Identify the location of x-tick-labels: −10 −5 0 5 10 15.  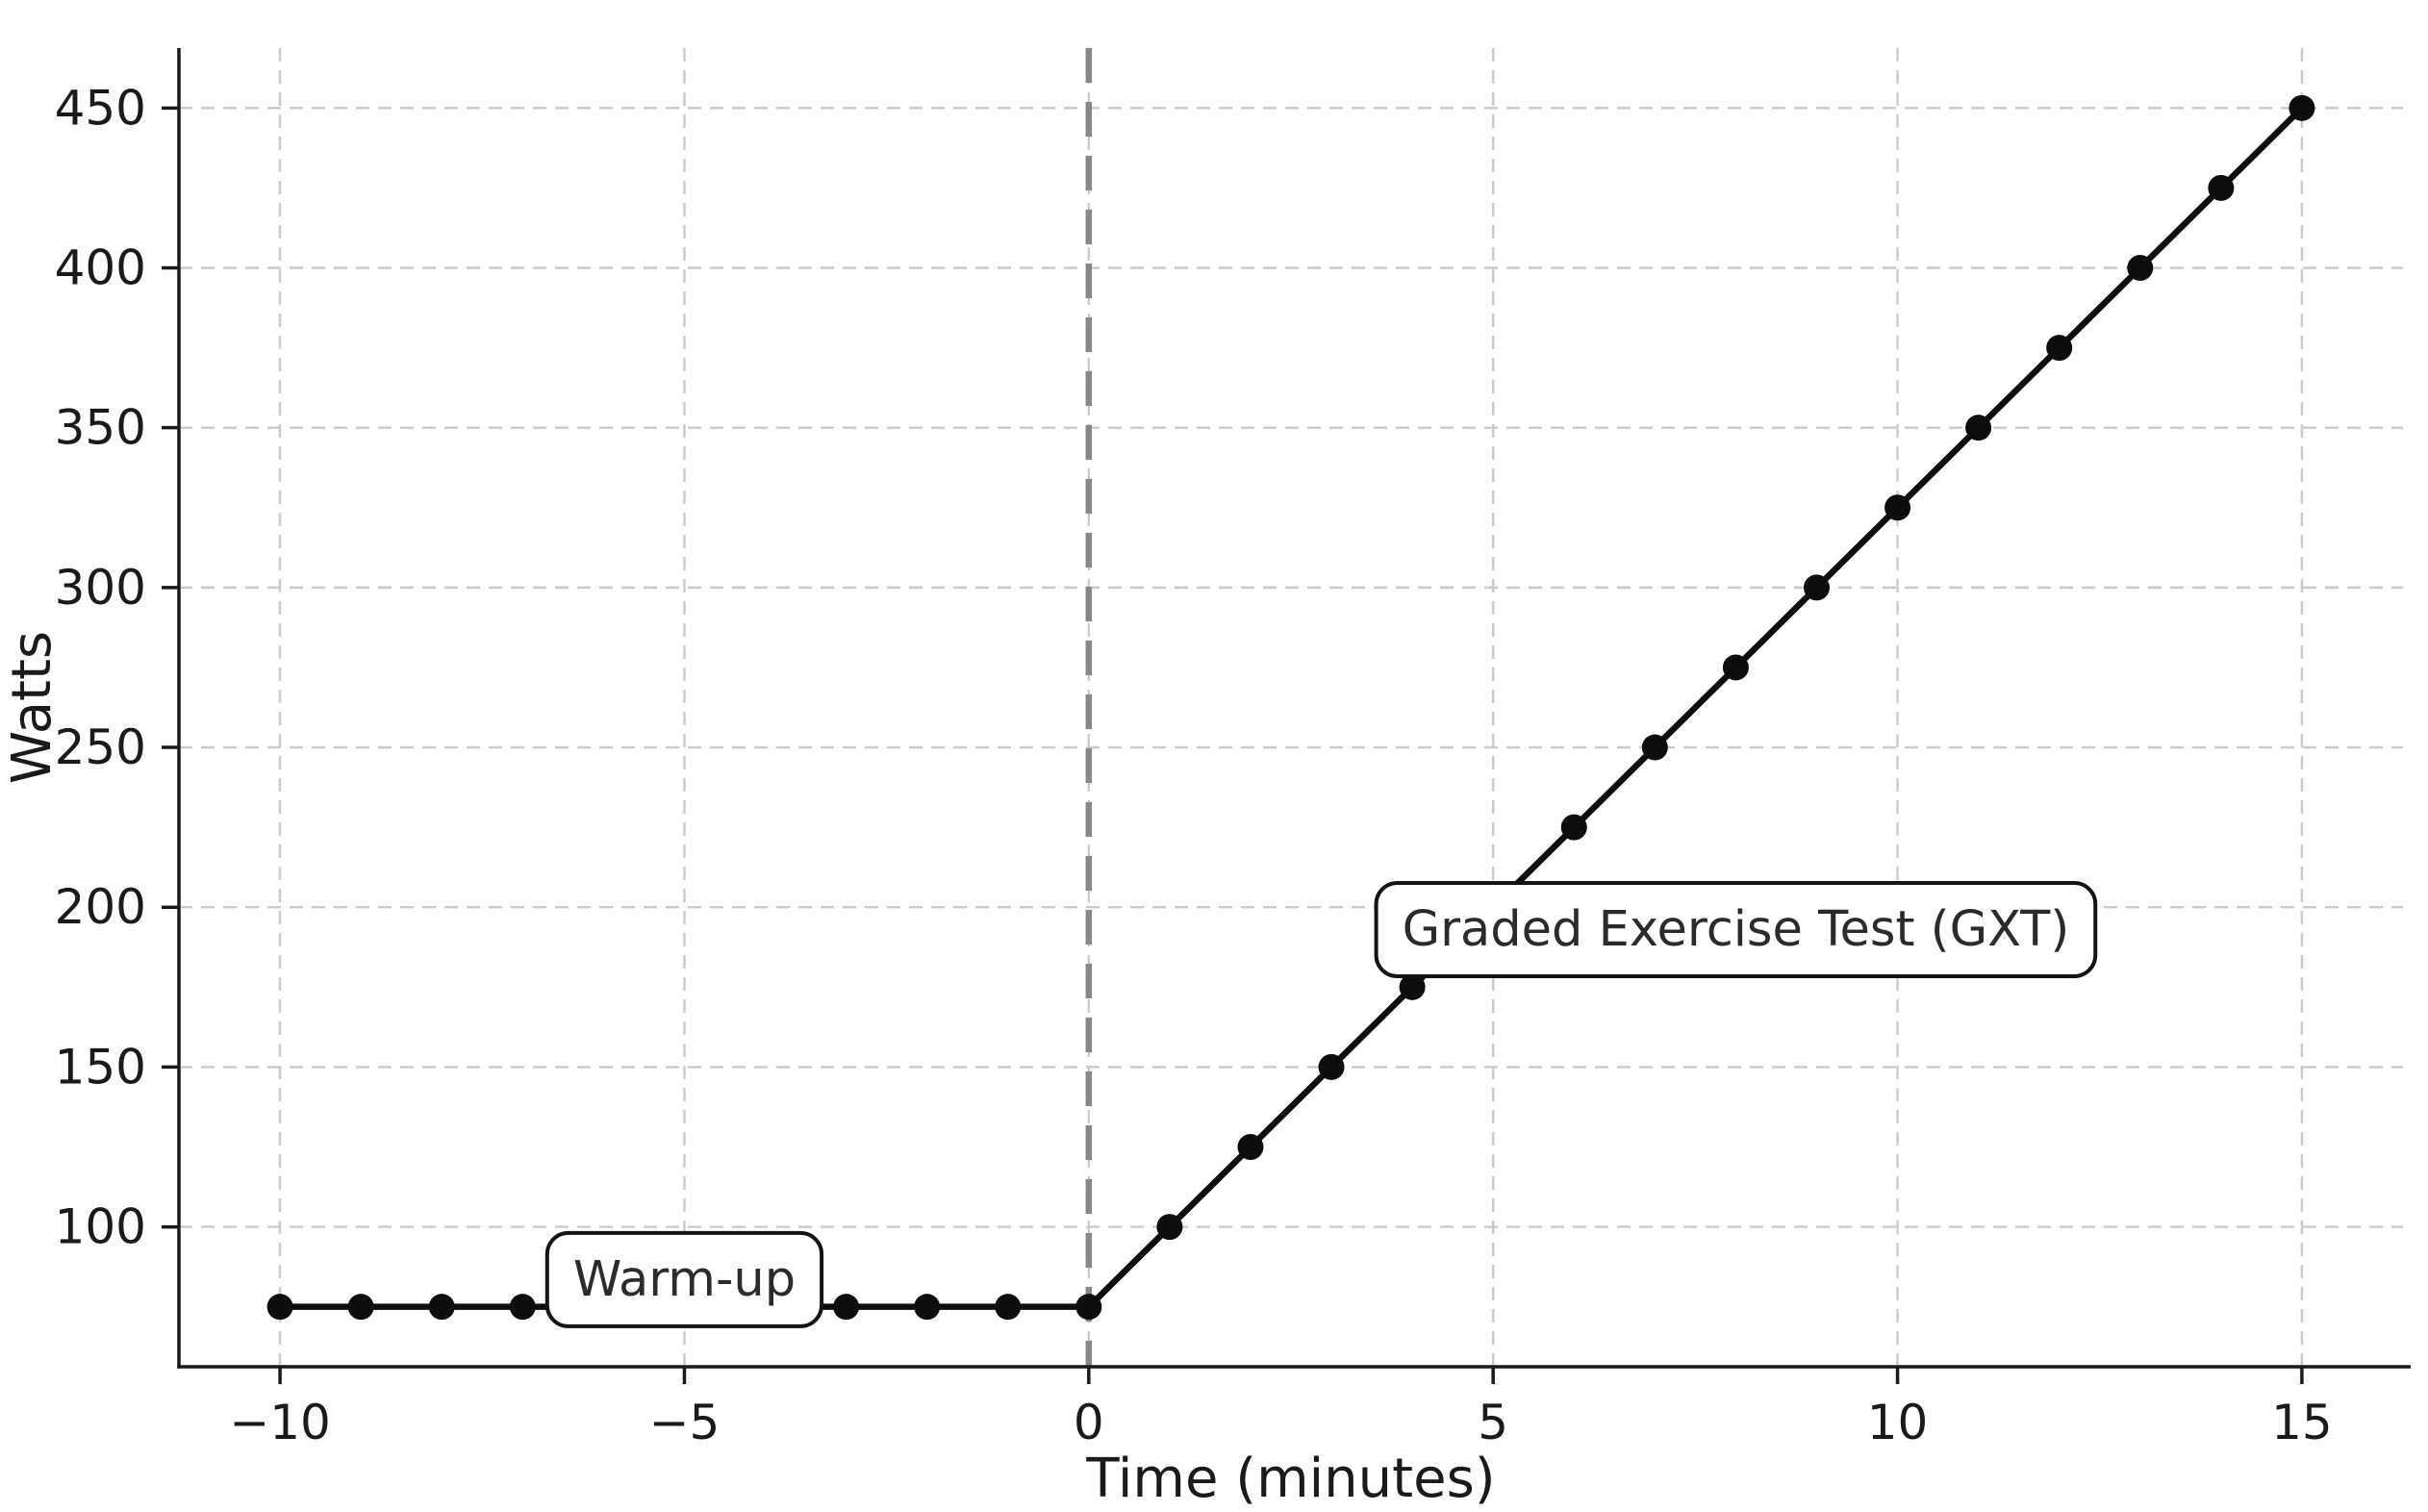
(1280, 1423).